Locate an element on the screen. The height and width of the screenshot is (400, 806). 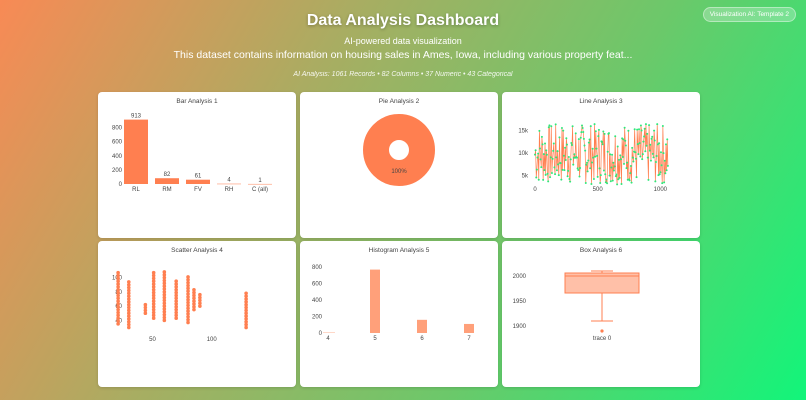
chart-card-4: Scatter Analysis 440608010050100 is located at coordinates (197, 314).